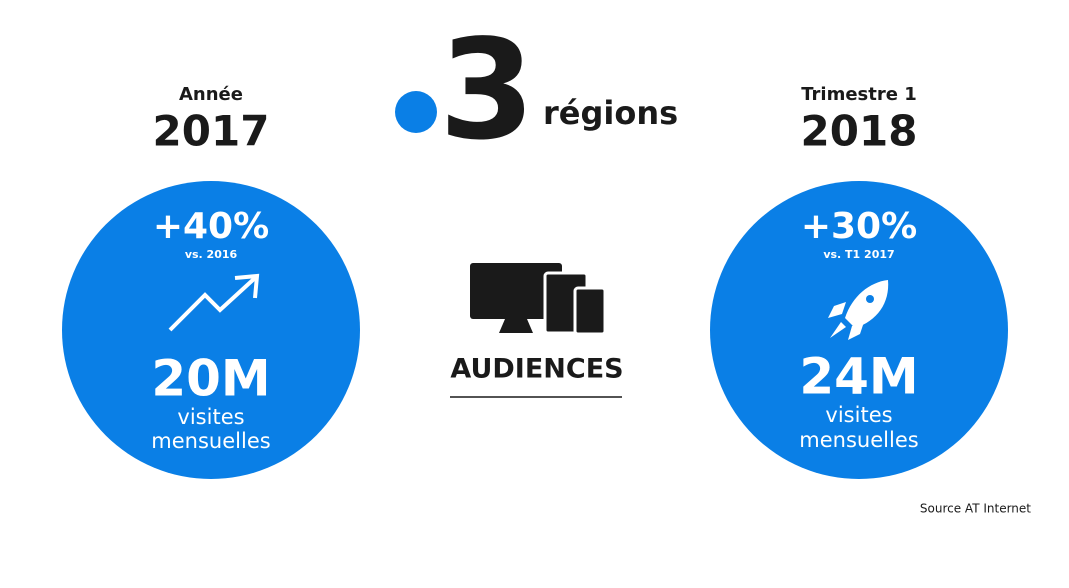 This screenshot has height=588, width=1069. Describe the element at coordinates (211, 226) in the screenshot. I see `left-growth: +40%` at that location.